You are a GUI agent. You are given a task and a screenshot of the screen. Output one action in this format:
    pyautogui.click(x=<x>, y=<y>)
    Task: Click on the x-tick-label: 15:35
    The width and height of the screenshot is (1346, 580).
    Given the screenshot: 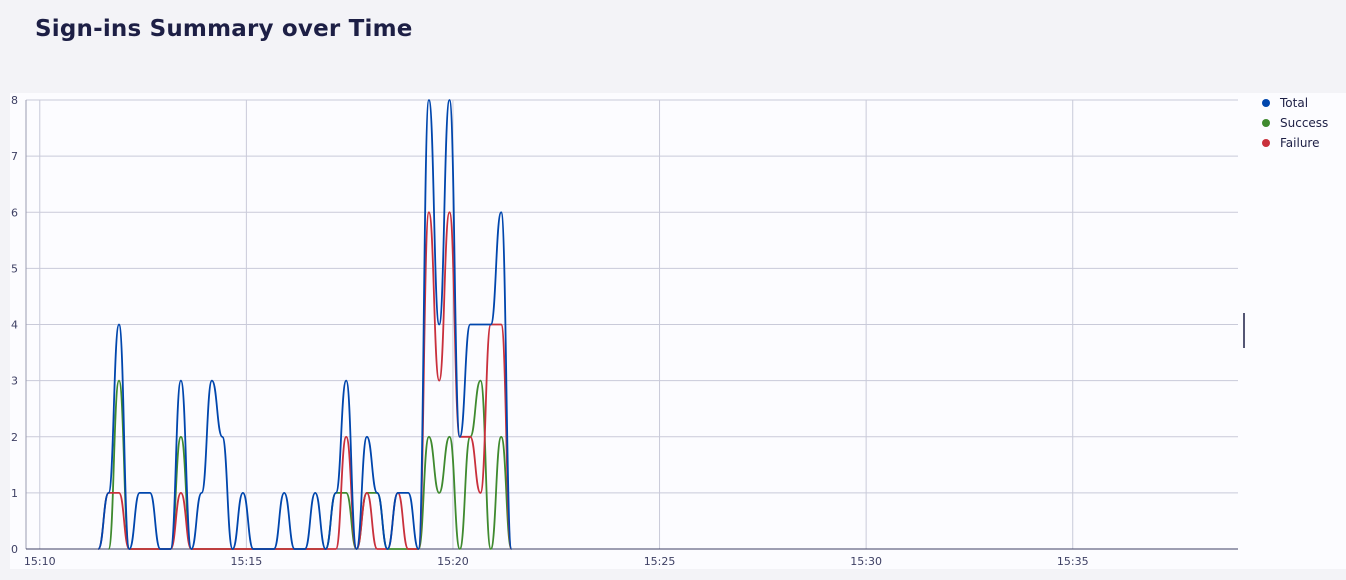 What is the action you would take?
    pyautogui.click(x=1073, y=561)
    